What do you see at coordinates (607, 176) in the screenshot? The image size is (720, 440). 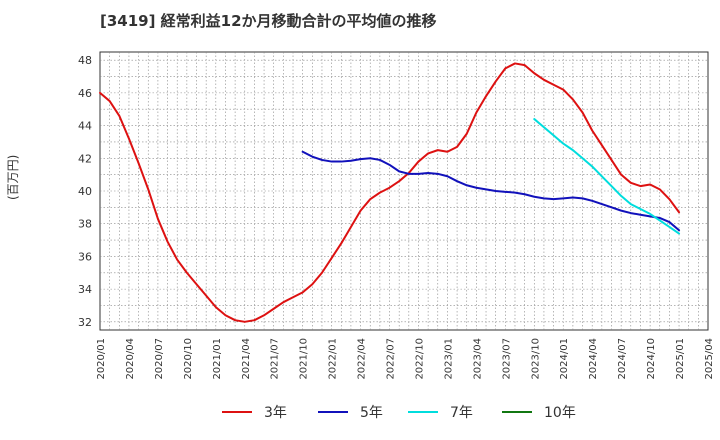 I see `series-line-7年` at bounding box center [607, 176].